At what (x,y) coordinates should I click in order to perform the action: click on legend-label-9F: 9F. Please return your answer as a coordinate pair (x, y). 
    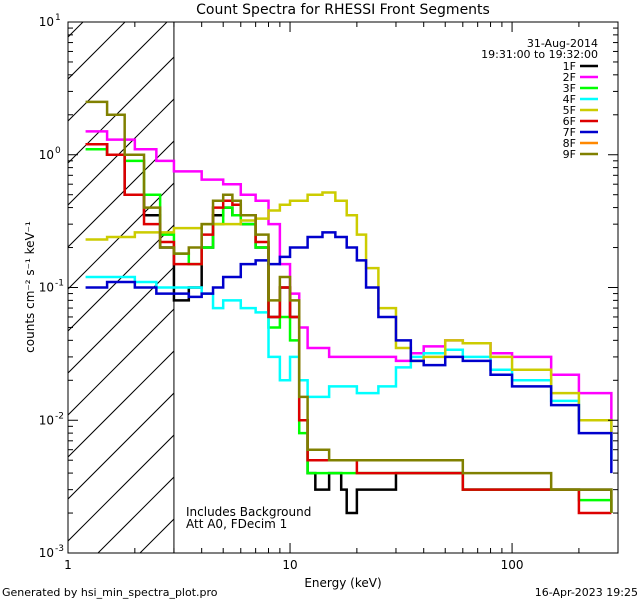
    Looking at the image, I should click on (569, 154).